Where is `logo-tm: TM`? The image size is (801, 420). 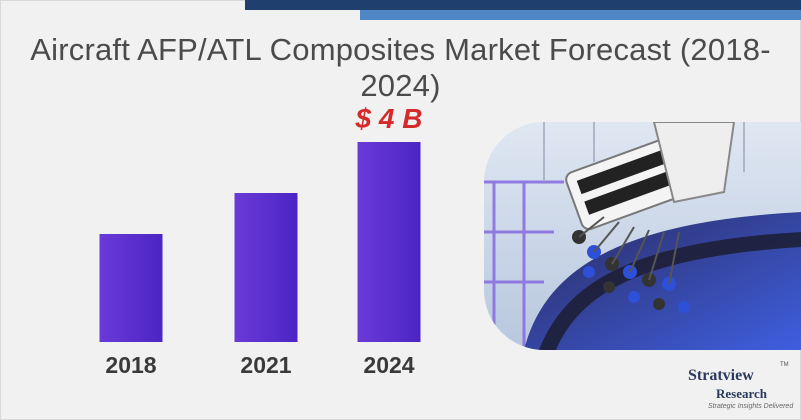
logo-tm: TM is located at coordinates (784, 365).